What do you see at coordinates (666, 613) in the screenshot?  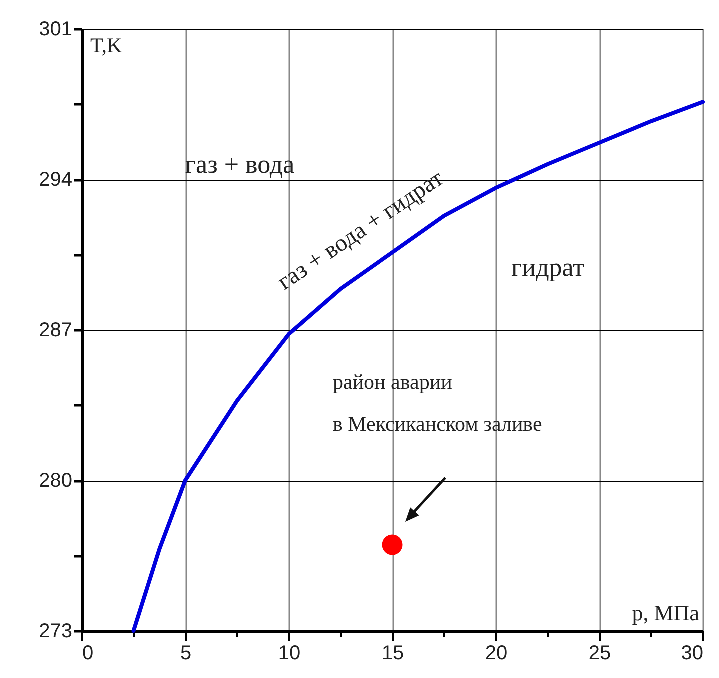 I see `x-axis-title: p, МПа` at bounding box center [666, 613].